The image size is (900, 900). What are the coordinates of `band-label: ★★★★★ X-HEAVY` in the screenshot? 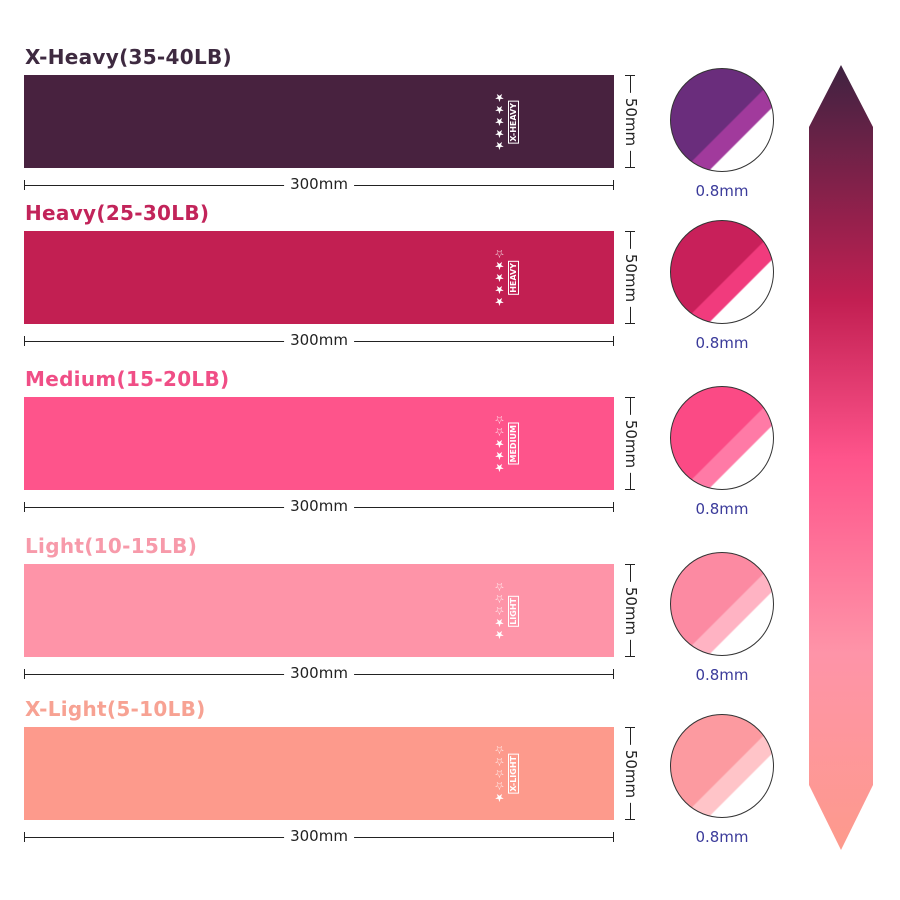 It's located at (508, 122).